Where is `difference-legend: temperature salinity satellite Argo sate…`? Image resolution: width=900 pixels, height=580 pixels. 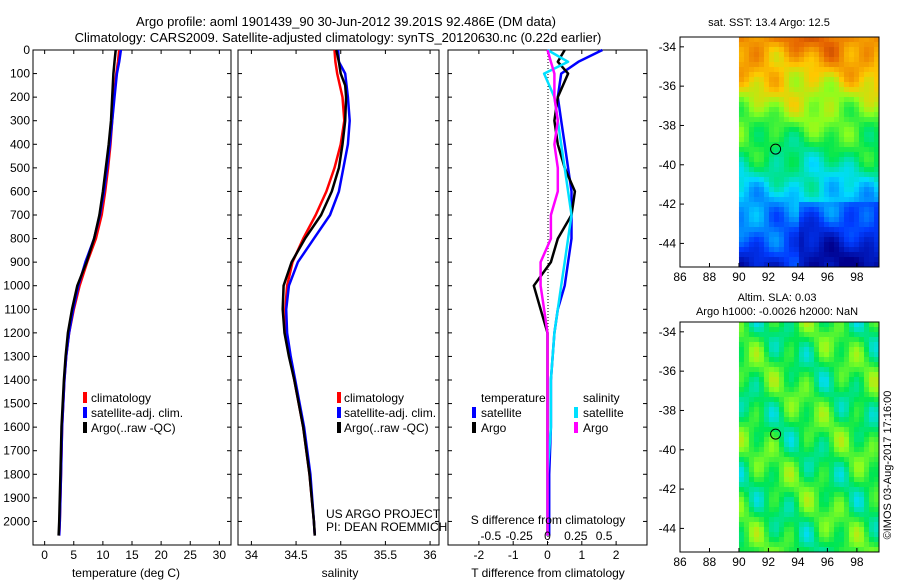
difference-legend: temperature salinity satellite Argo sate… is located at coordinates (548, 413).